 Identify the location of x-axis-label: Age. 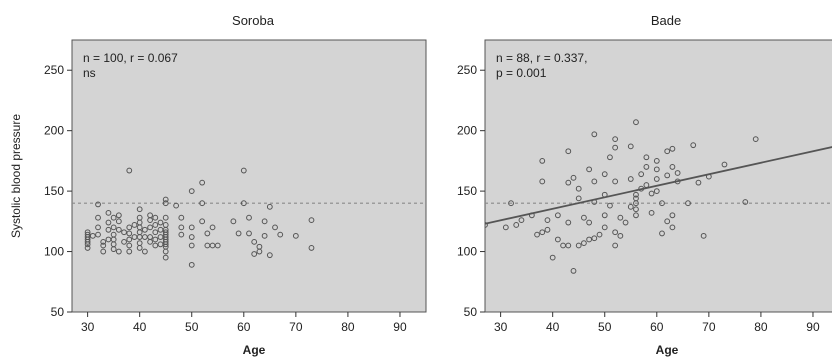
(667, 350).